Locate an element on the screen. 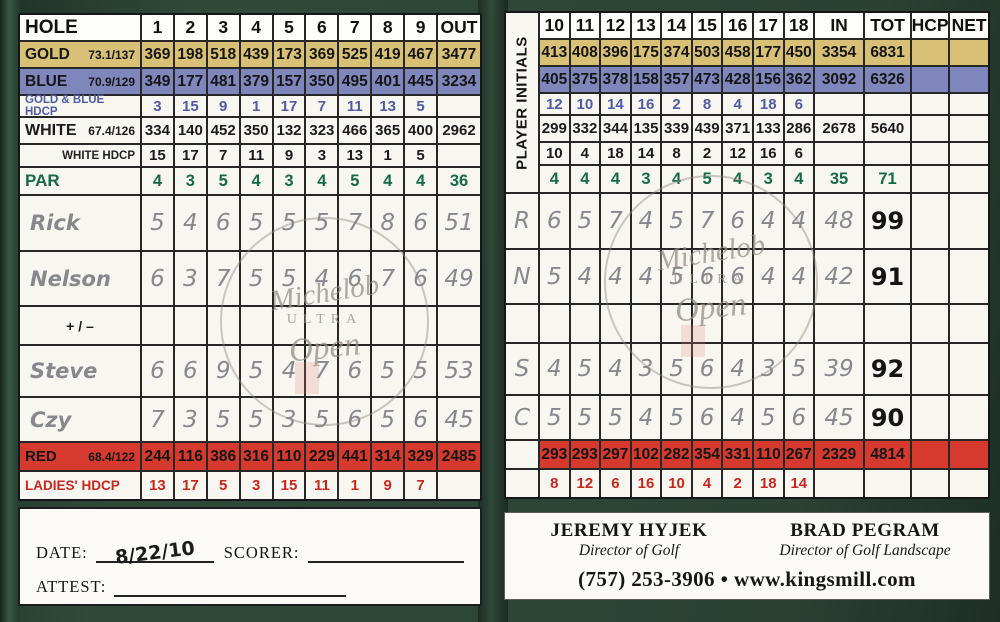  ladies_hdcp-hole-cell: 10 is located at coordinates (677, 483).